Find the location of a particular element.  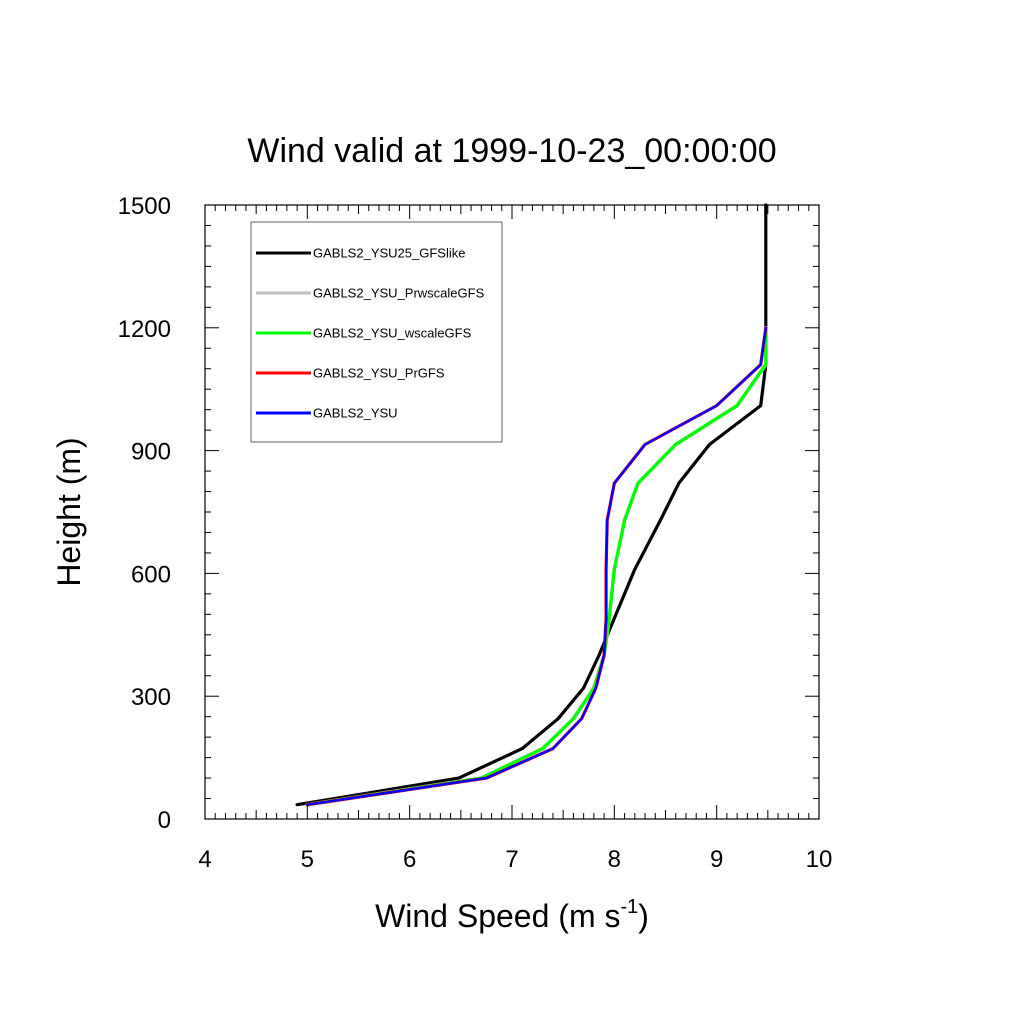

x-tick-label: 7 is located at coordinates (511, 859).